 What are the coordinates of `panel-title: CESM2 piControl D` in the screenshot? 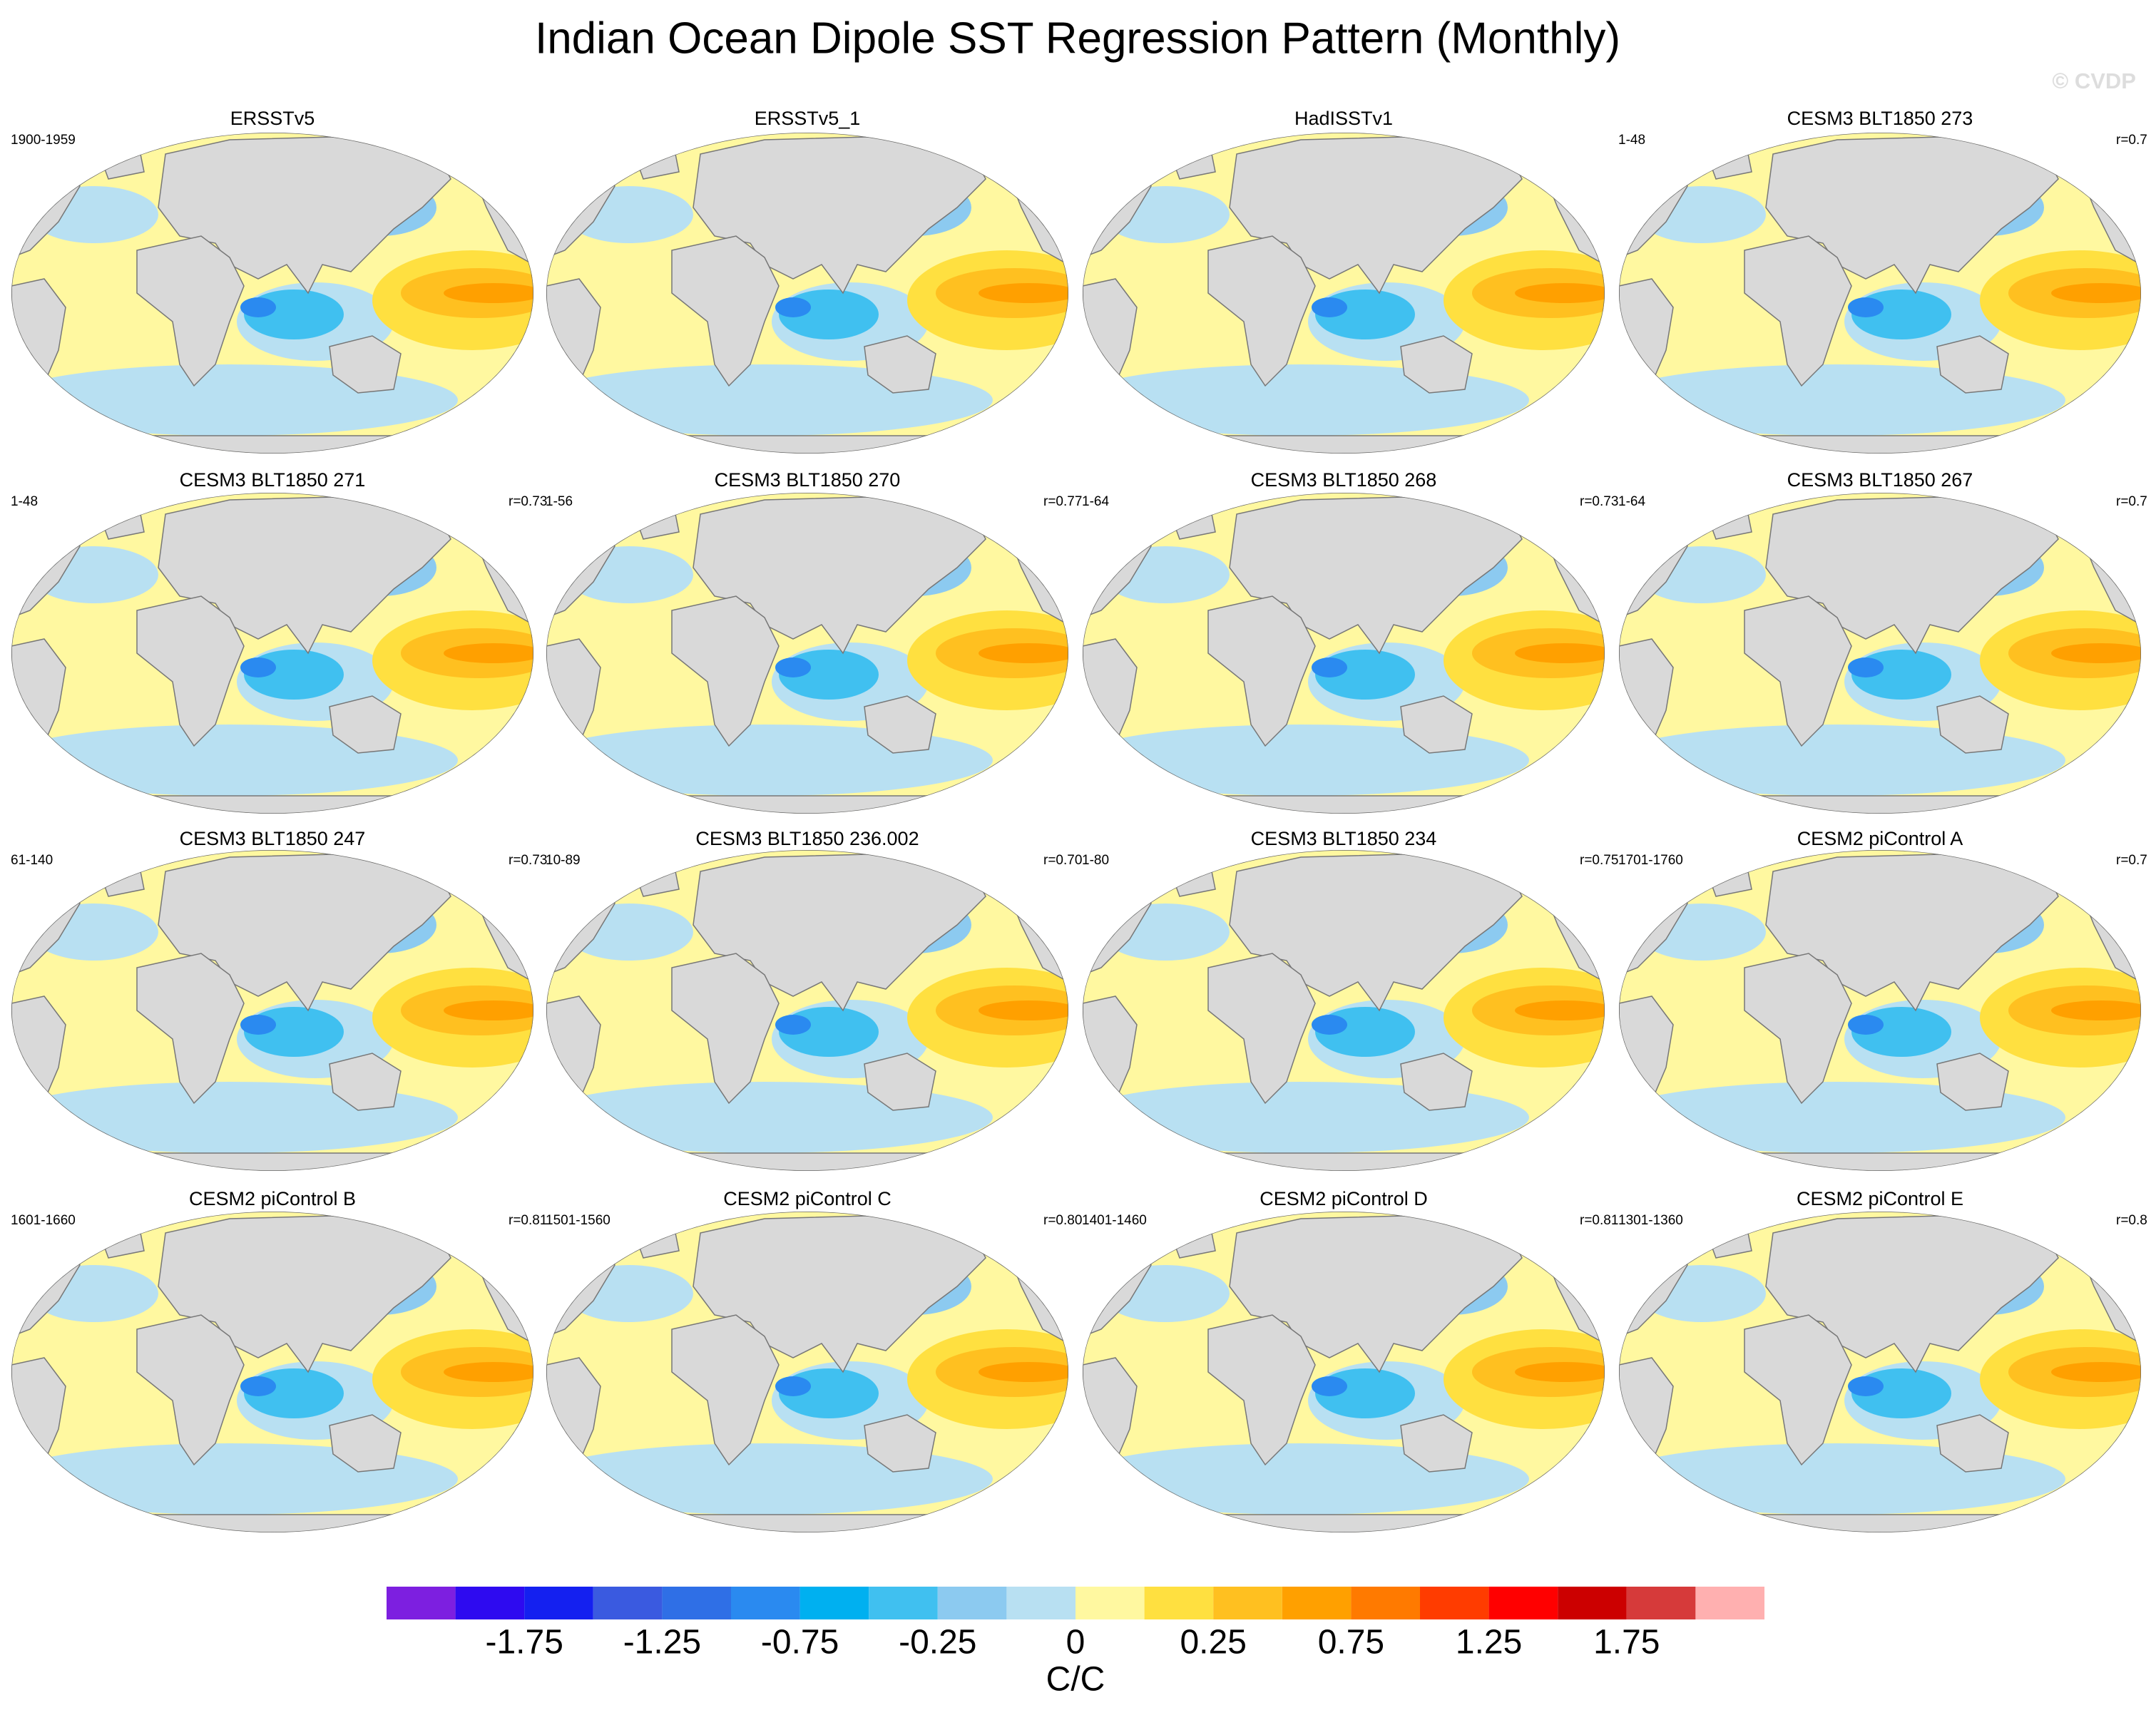 It's located at (1344, 1198).